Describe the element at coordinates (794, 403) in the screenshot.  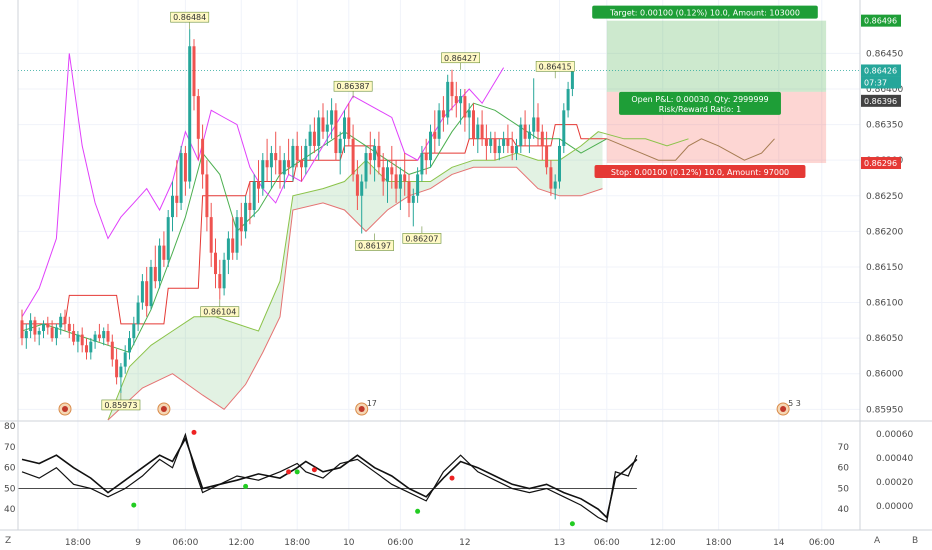
I see `event-count: 5 3` at that location.